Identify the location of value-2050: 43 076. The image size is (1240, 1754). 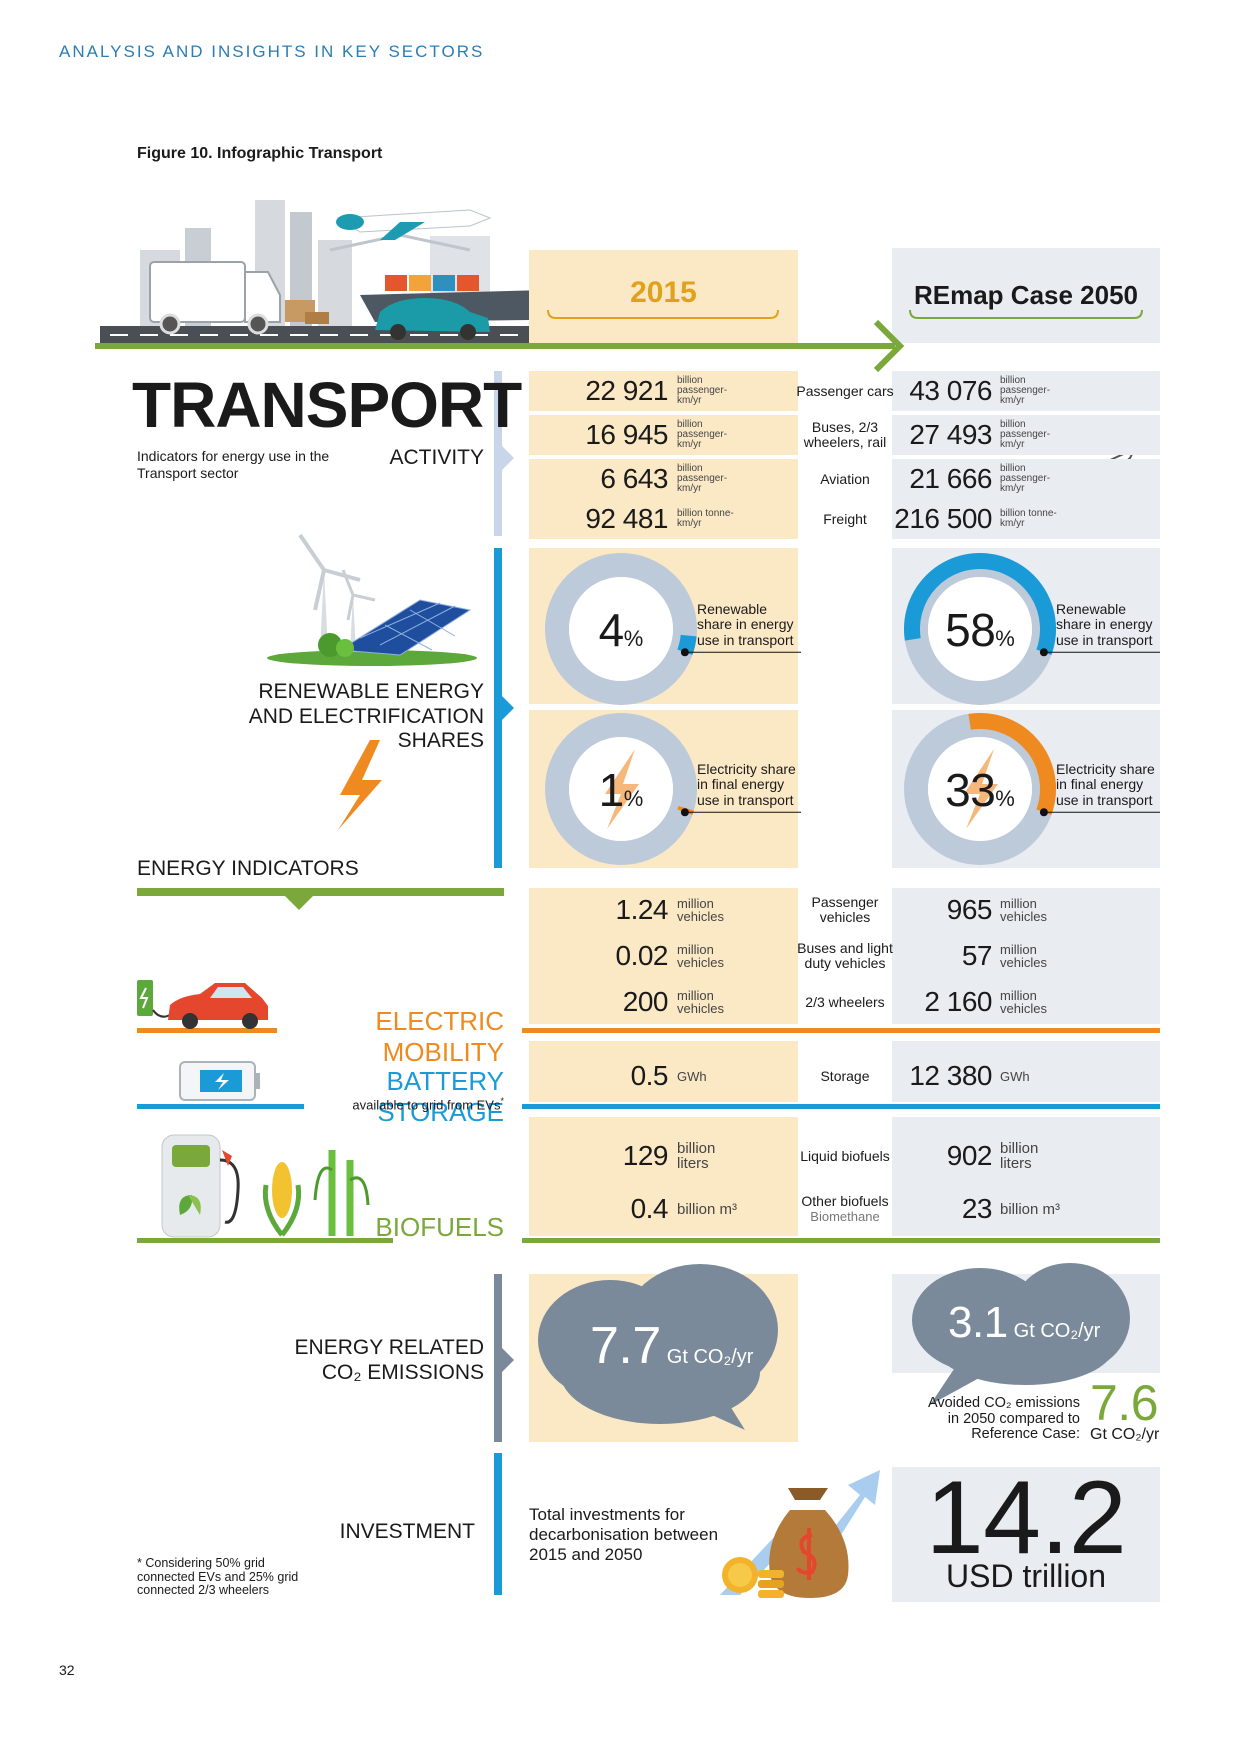
(950, 390).